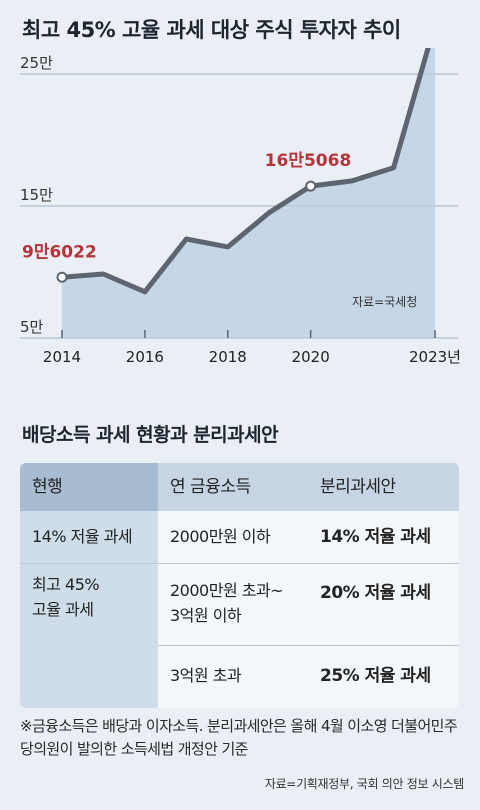 Image resolution: width=480 pixels, height=810 pixels. I want to click on row3-proposal: 25% 저율 과세, so click(375, 676).